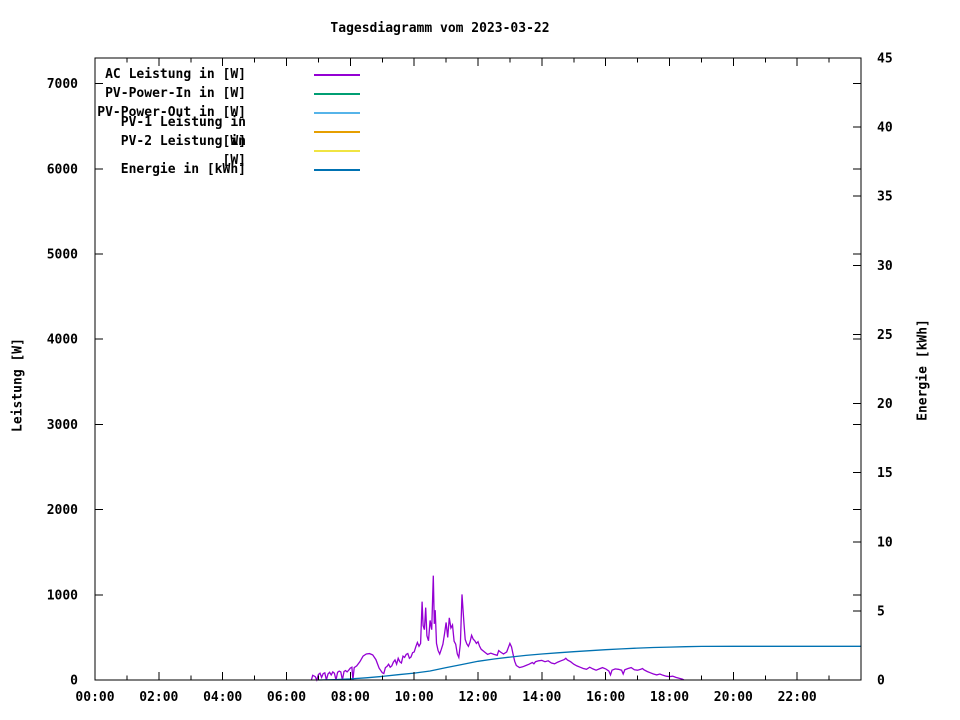  I want to click on x-tick-label: 08:00, so click(350, 697).